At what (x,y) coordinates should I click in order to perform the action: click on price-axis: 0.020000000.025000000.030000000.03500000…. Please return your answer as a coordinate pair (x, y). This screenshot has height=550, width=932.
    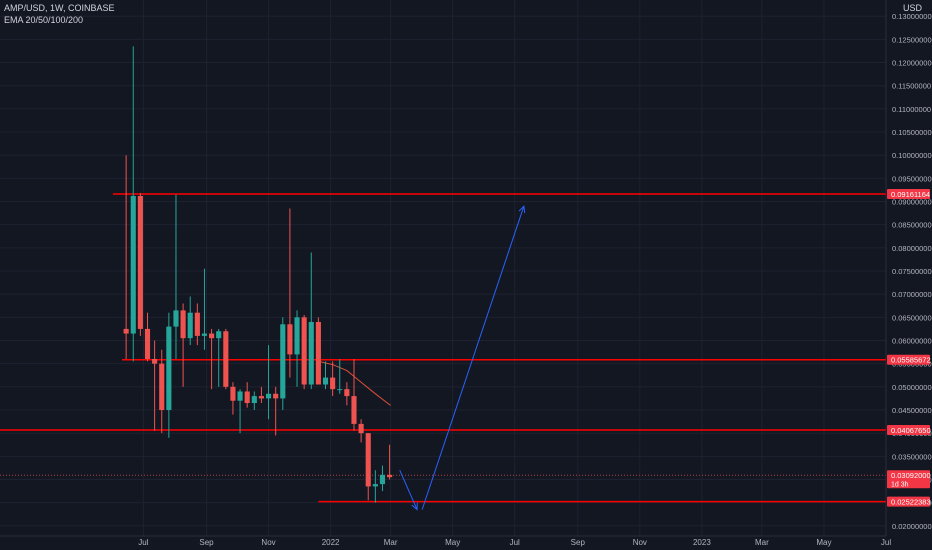
    Looking at the image, I should click on (912, 271).